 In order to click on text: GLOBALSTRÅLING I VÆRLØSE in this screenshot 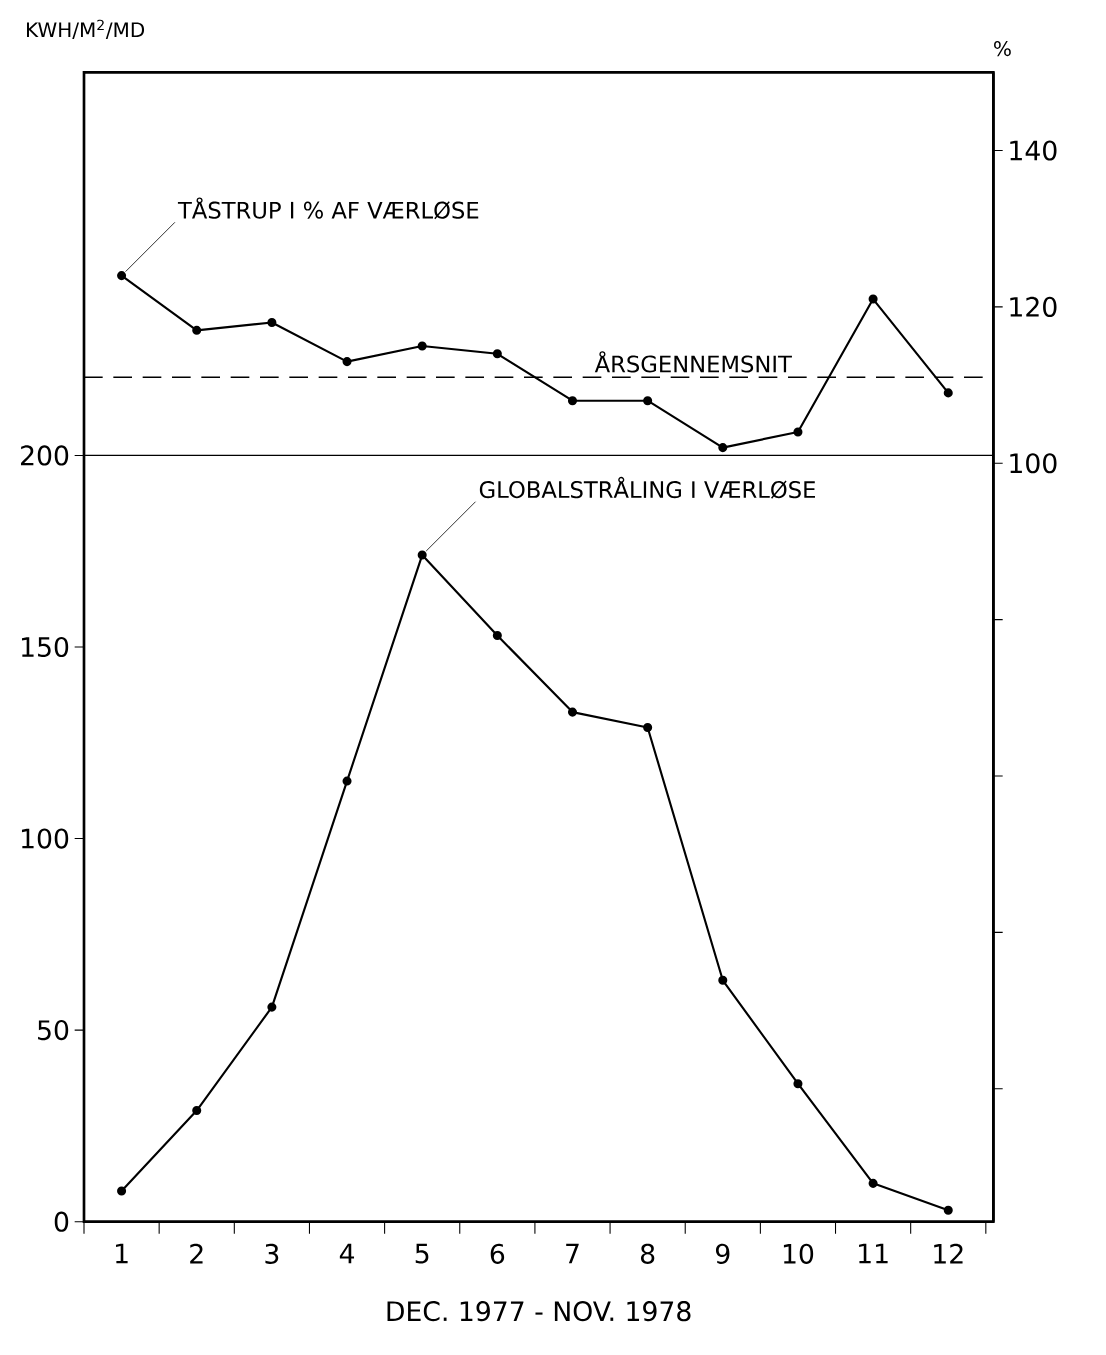, I will do `click(647, 487)`.